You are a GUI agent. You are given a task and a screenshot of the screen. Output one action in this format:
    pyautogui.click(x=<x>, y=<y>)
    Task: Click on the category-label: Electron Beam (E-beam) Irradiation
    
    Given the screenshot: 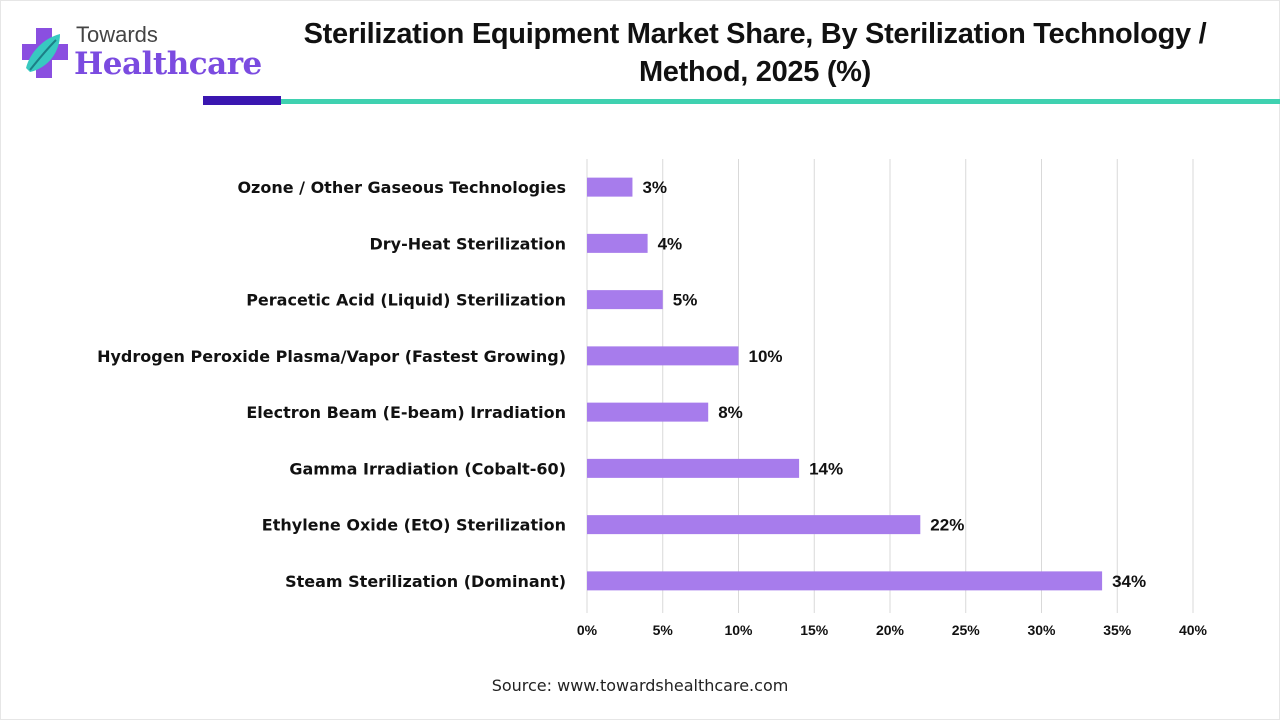 What is the action you would take?
    pyautogui.click(x=406, y=412)
    